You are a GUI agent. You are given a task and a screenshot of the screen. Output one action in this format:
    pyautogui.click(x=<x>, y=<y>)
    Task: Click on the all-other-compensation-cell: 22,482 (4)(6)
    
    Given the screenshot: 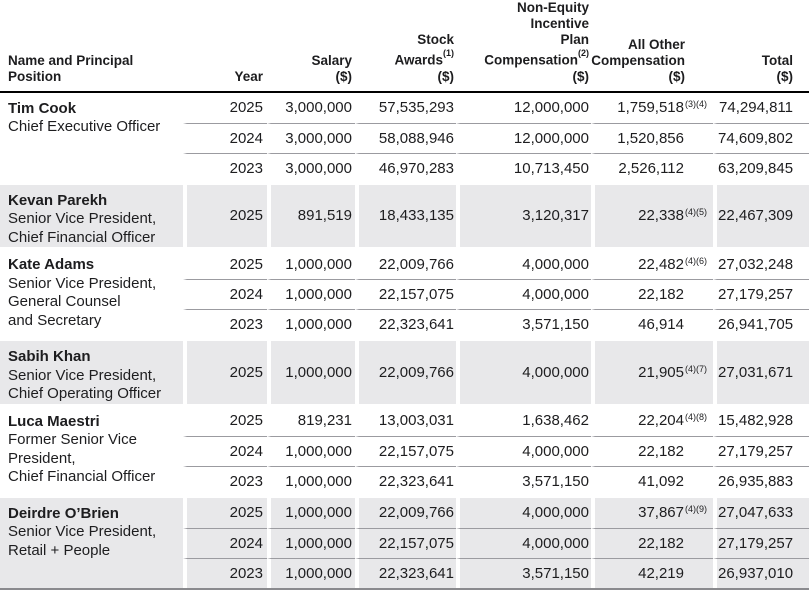 What is the action you would take?
    pyautogui.click(x=652, y=264)
    